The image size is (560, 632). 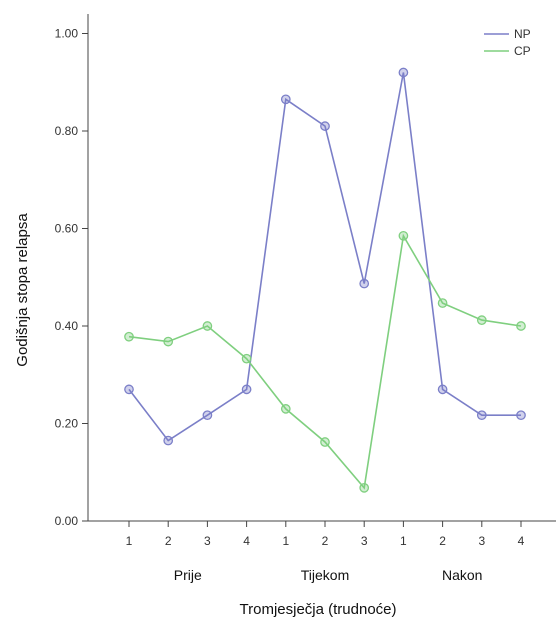 I want to click on y-tick-label: 1.00, so click(x=67, y=34).